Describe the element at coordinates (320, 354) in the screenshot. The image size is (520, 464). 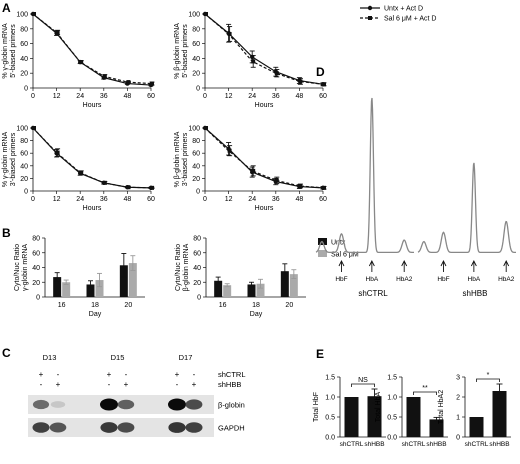
I see `panel-label-e: E` at that location.